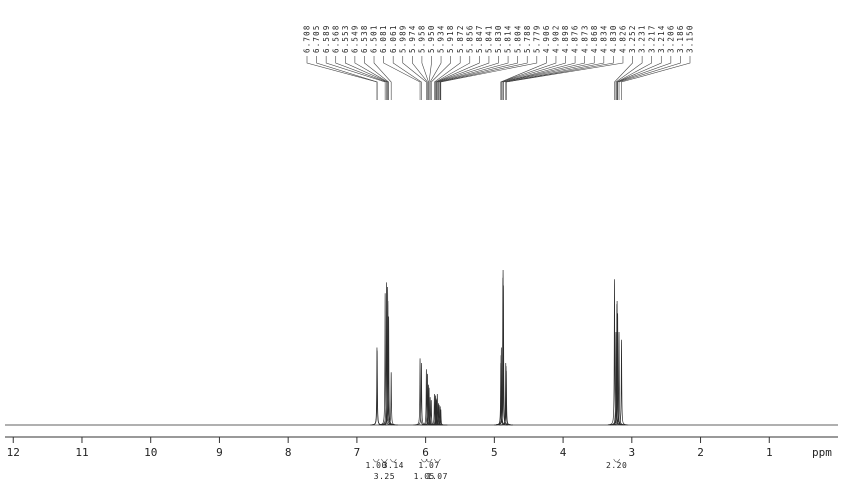 This screenshot has height=494, width=856. I want to click on peak-label: 5.830, so click(498, 38).